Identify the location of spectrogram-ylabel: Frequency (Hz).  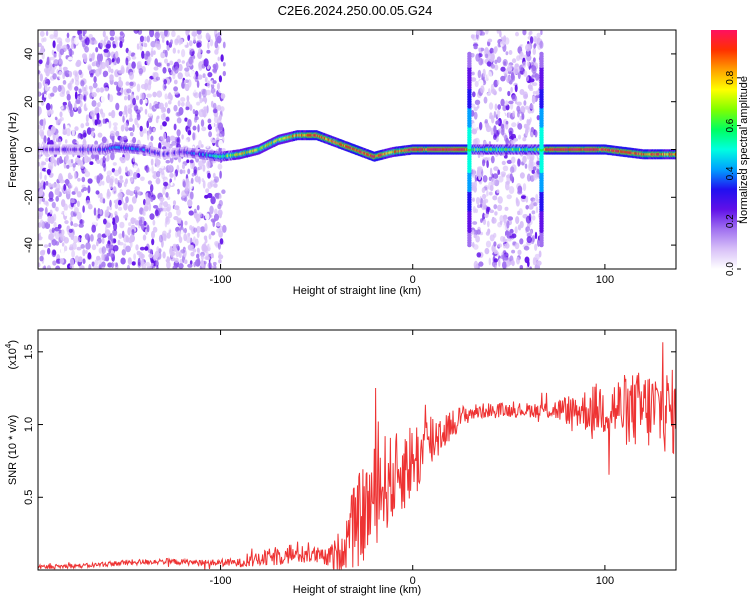
(13, 150).